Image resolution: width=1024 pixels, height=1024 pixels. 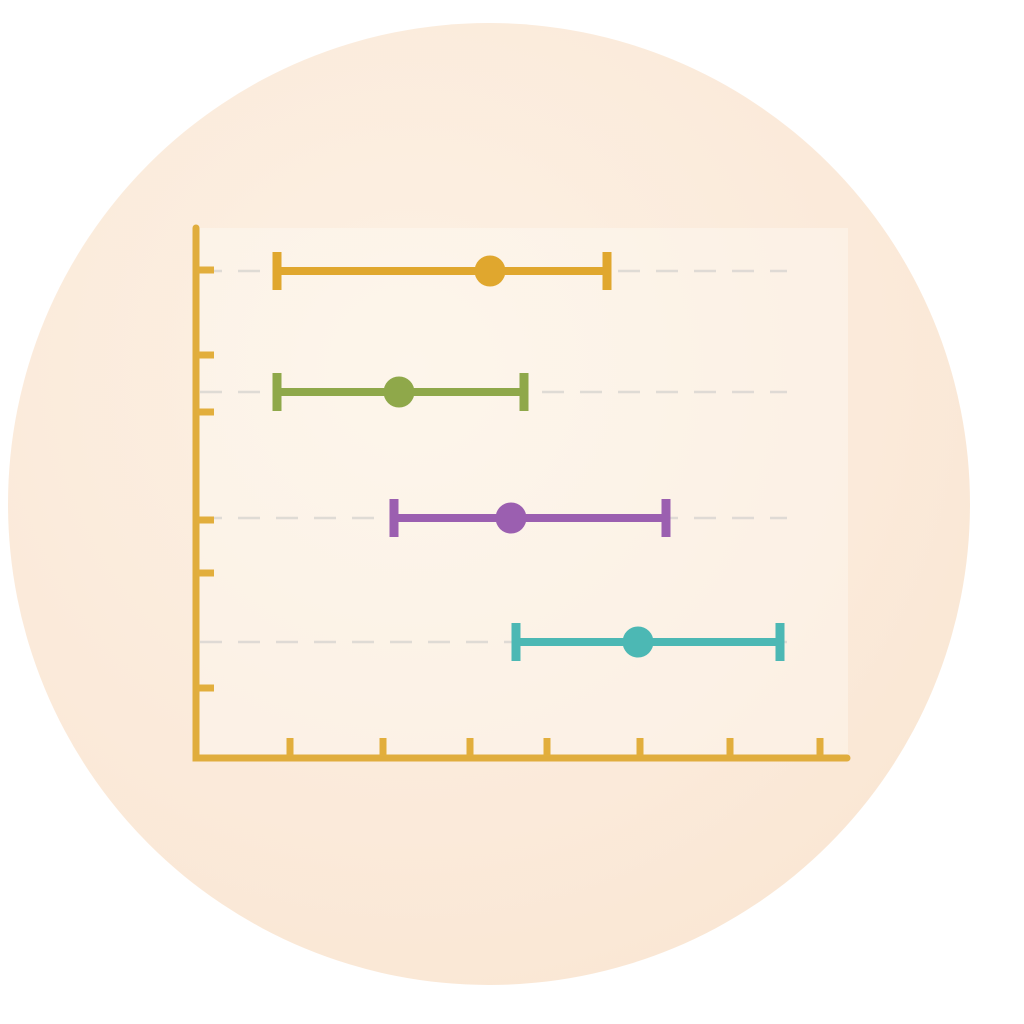 I want to click on x-tick-group, so click(x=555, y=747).